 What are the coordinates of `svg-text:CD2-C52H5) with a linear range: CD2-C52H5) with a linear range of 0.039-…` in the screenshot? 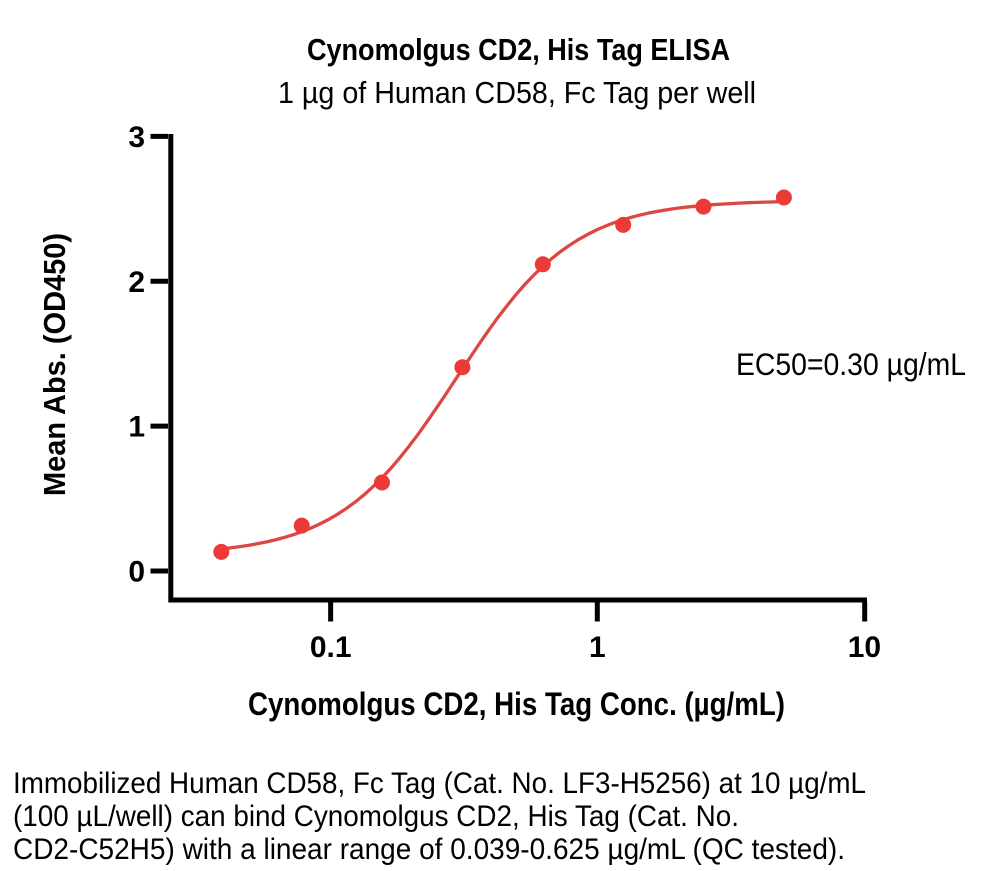 It's located at (429, 849).